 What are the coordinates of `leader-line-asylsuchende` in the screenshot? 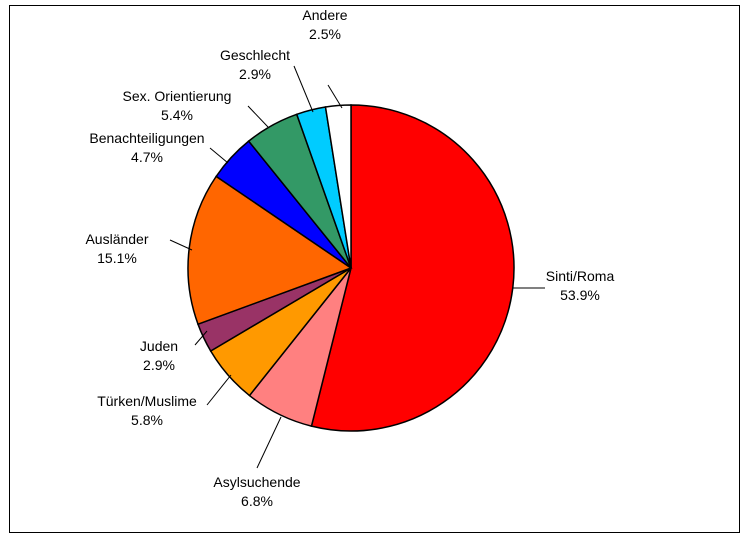 It's located at (269, 442).